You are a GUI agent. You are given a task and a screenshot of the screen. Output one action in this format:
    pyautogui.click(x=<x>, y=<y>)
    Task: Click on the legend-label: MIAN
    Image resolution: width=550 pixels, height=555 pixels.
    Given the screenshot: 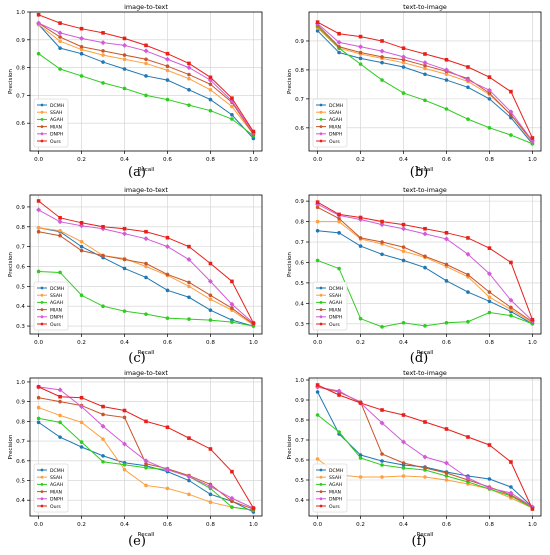 What is the action you would take?
    pyautogui.click(x=335, y=492)
    